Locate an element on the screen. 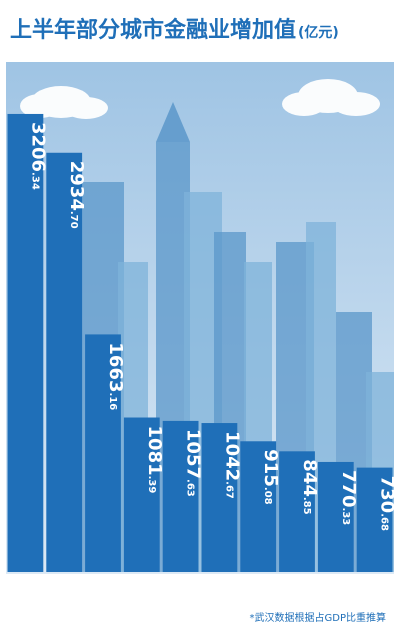 The width and height of the screenshot is (400, 632). bar-value-dec: .34 is located at coordinates (34, 181).